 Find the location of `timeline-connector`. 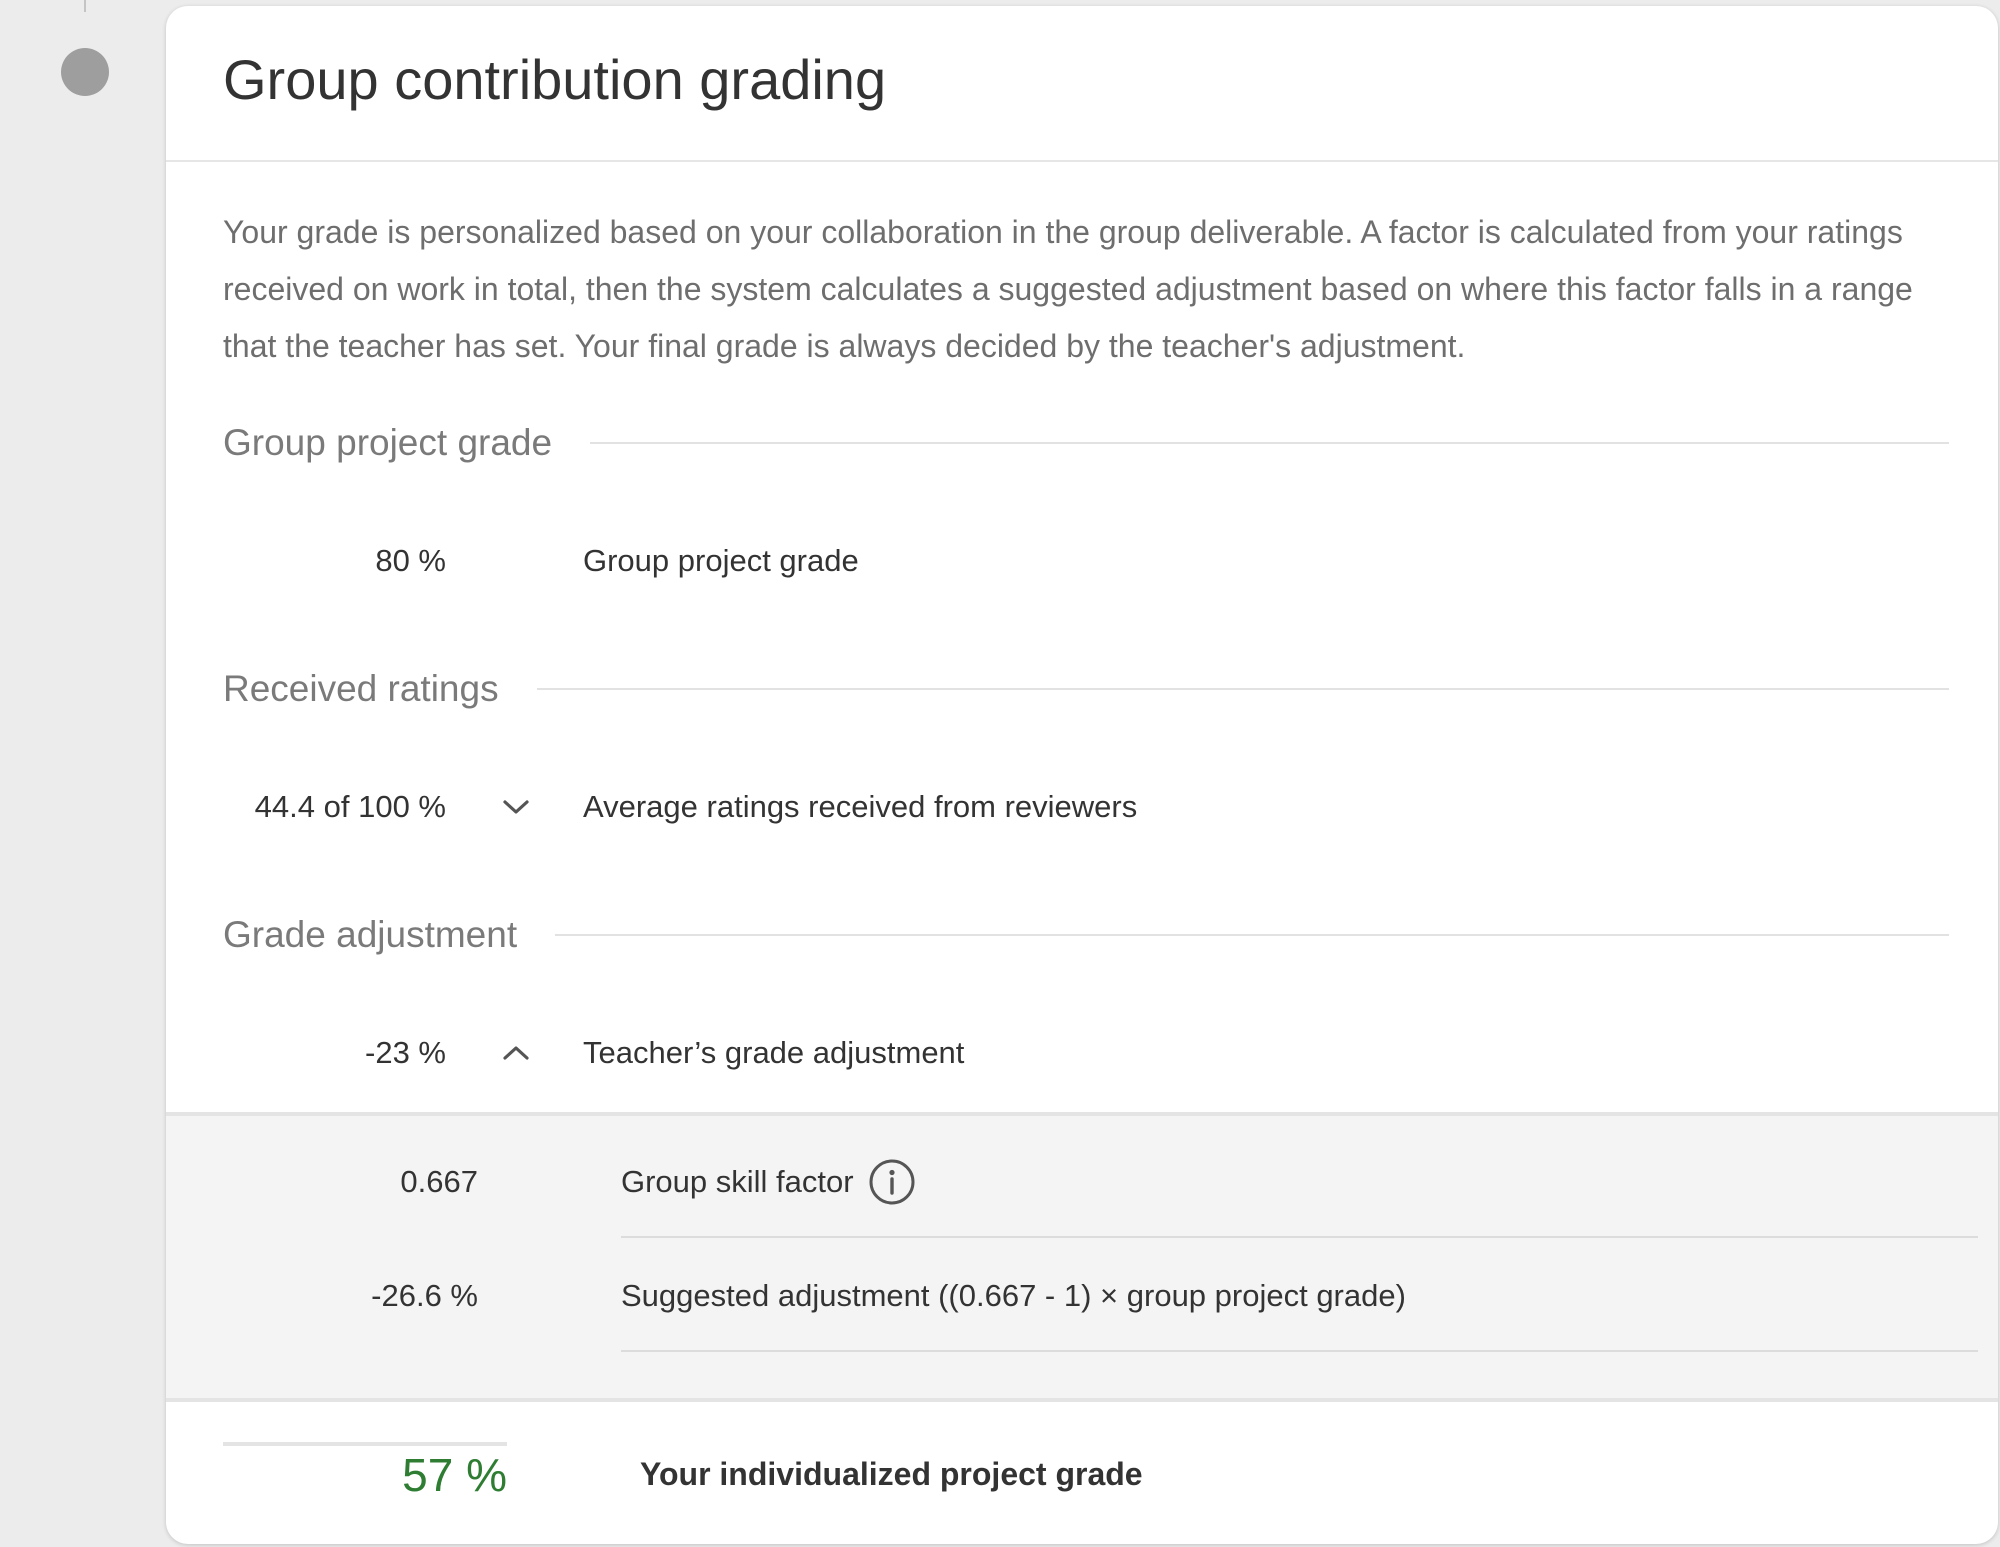

timeline-connector is located at coordinates (85, 6).